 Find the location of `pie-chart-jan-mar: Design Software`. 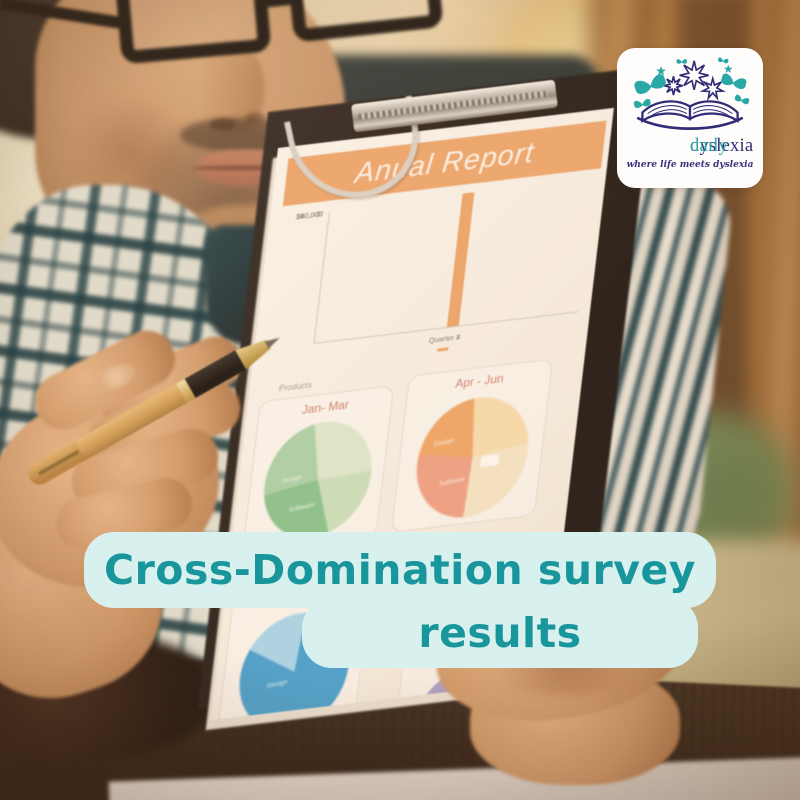

pie-chart-jan-mar: Design Software is located at coordinates (318, 479).